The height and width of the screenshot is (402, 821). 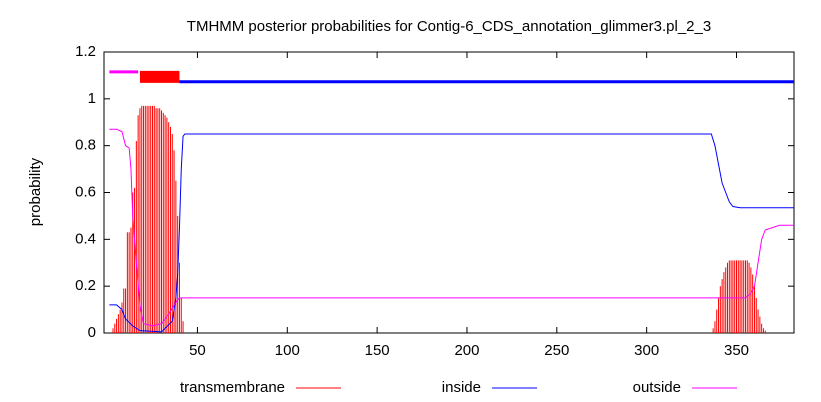 What do you see at coordinates (92, 332) in the screenshot?
I see `y-tick-label: 0` at bounding box center [92, 332].